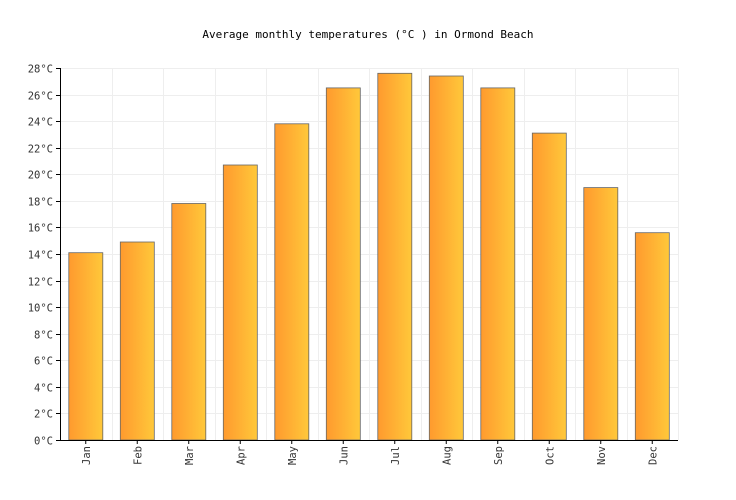 The width and height of the screenshot is (736, 500). I want to click on y-tick-label: 28°C, so click(40, 70).